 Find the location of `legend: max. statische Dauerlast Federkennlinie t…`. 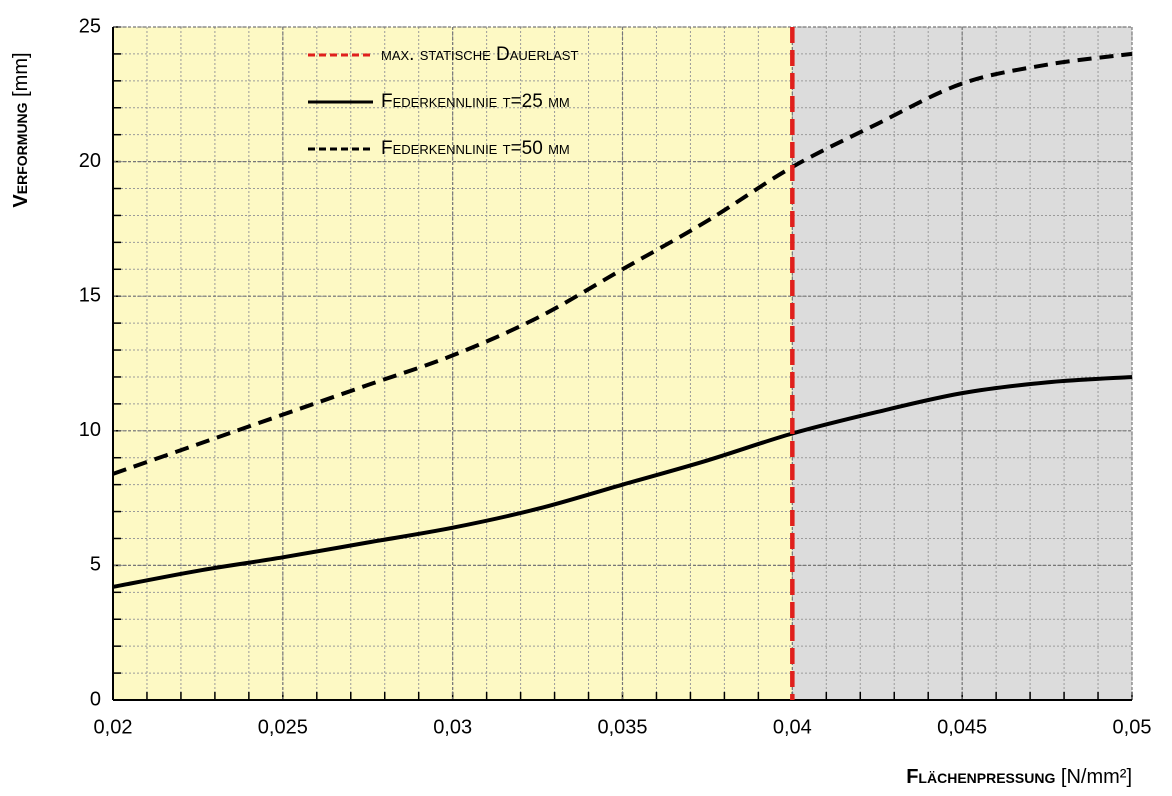

legend: max. statische Dauerlast Federkennlinie t… is located at coordinates (443, 101).